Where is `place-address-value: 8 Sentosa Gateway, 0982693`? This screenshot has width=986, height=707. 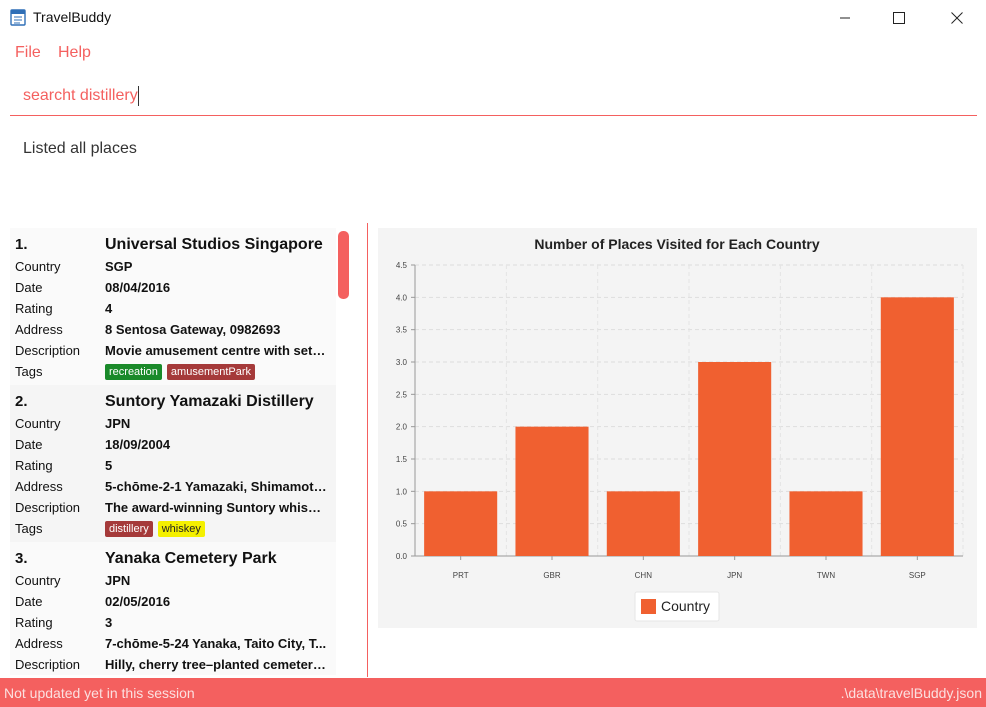 place-address-value: 8 Sentosa Gateway, 0982693 is located at coordinates (193, 329).